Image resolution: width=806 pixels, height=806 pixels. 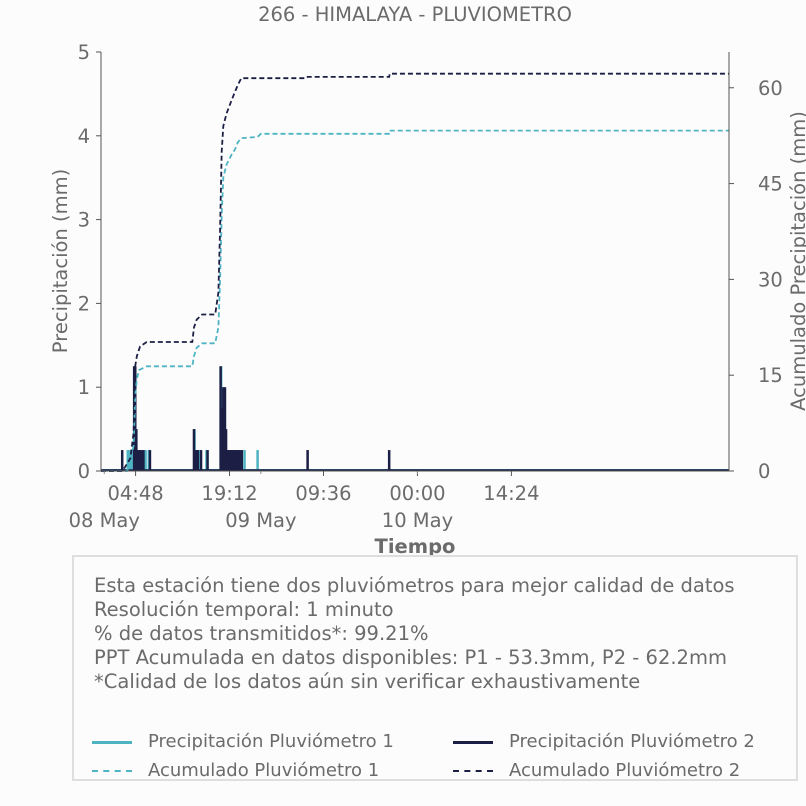 I want to click on legend-swatch-p2-precip, so click(x=473, y=742).